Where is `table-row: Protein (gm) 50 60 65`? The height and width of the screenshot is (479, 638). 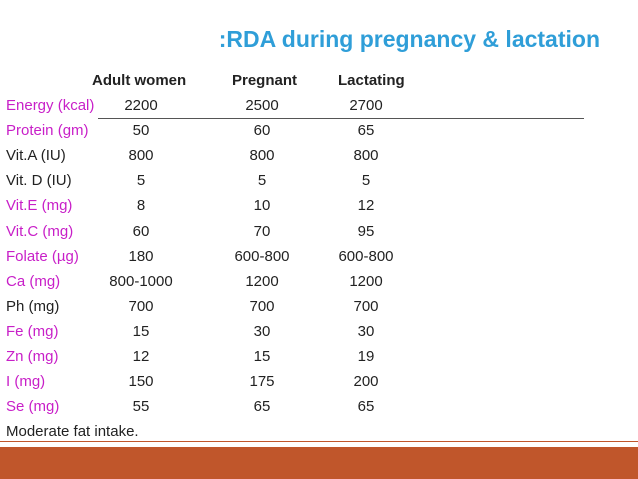
table-row: Protein (gm) 50 60 65 is located at coordinates (319, 134).